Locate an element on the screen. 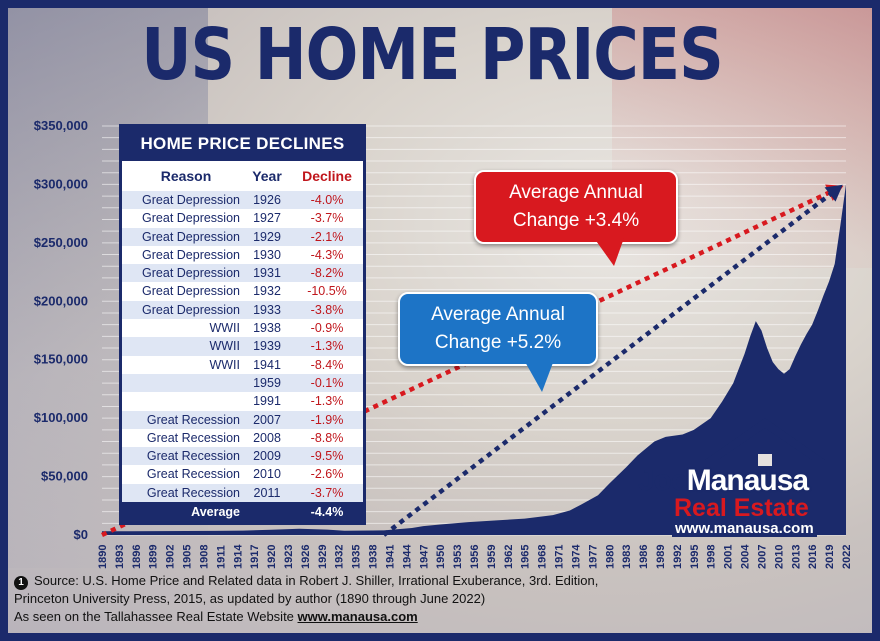 The image size is (880, 641). joe-manausa-logo: JoeManausa Real Estate www.manausa.com is located at coordinates (735, 475).